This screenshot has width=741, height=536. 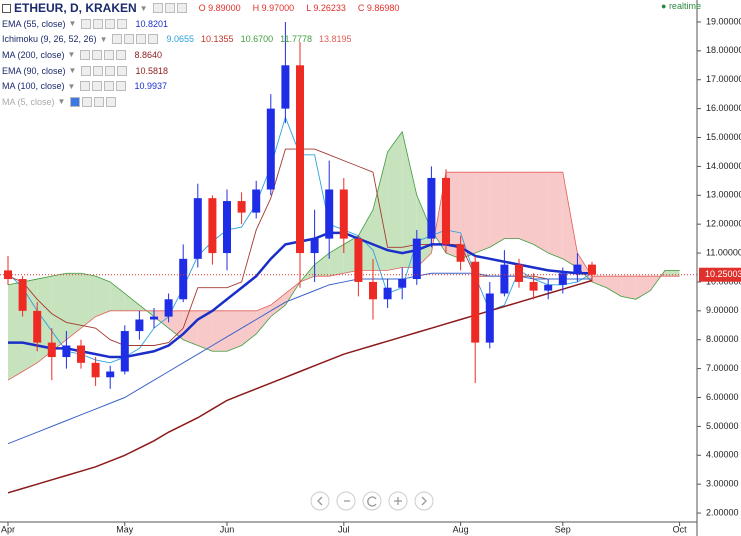 I want to click on ohlc-value: H 9.97000, so click(x=273, y=8).